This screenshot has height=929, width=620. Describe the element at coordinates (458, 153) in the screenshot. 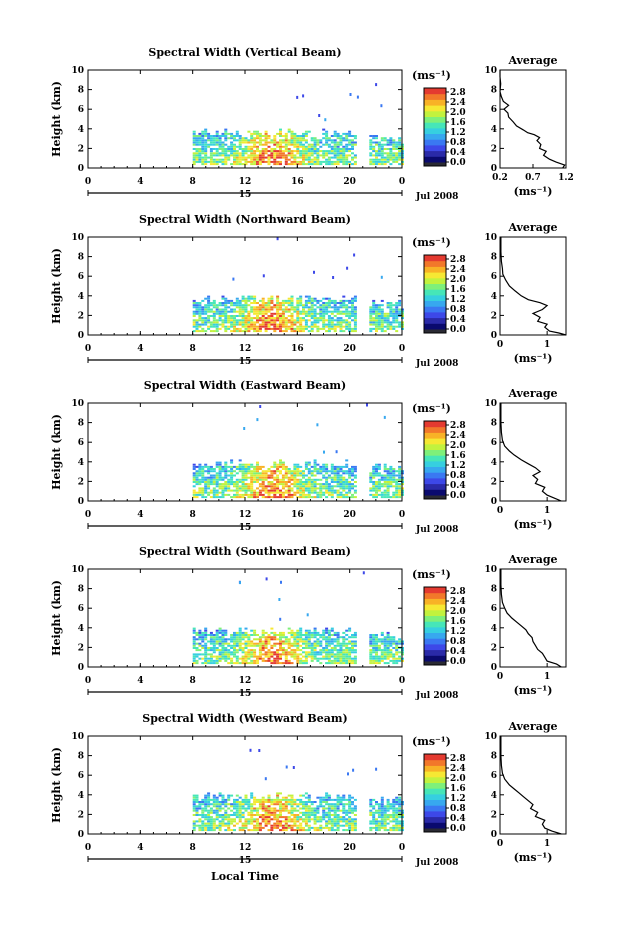

I see `colorbar-tick-label: 0.4` at that location.